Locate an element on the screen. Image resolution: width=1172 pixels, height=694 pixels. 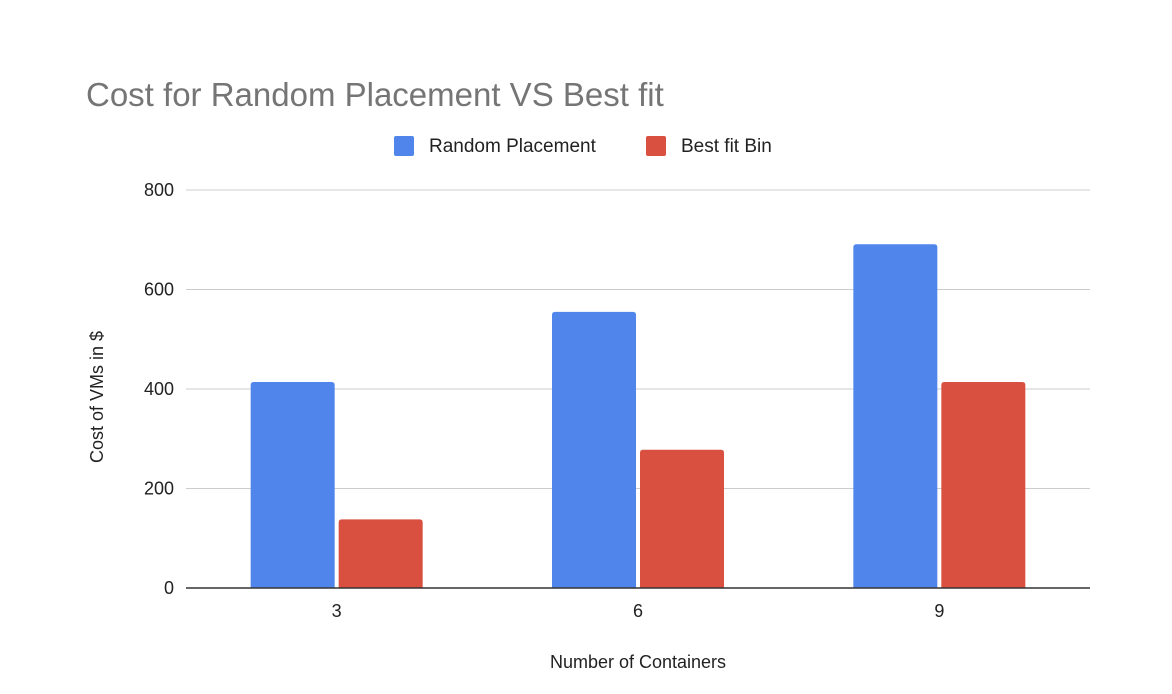
y-axis-ticks: 0 200 400 600 800 is located at coordinates (159, 389).